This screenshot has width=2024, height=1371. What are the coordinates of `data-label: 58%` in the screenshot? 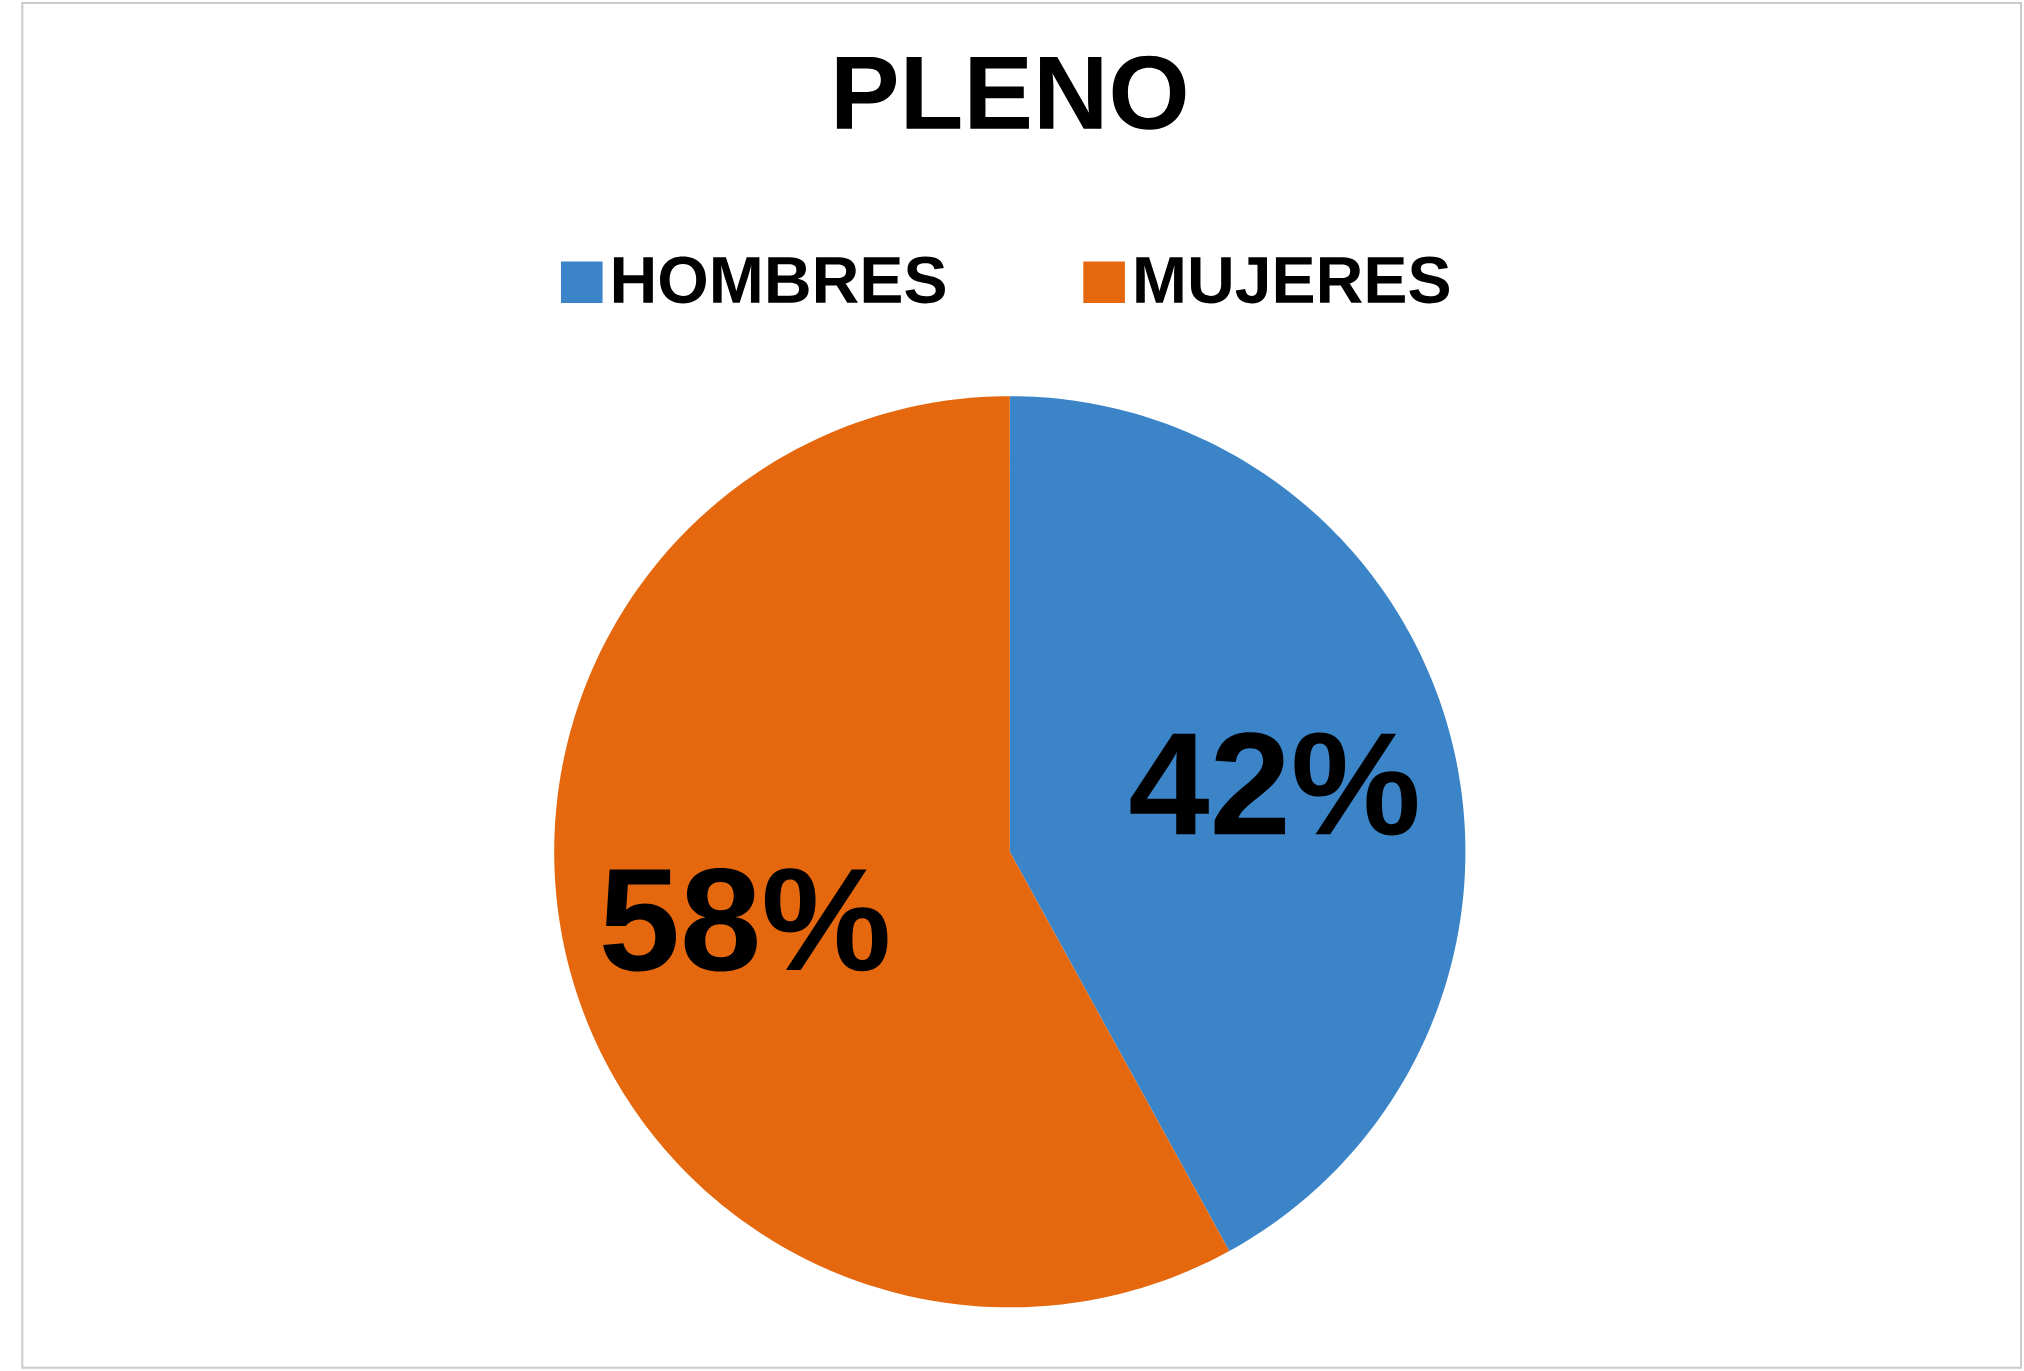 It's located at (745, 920).